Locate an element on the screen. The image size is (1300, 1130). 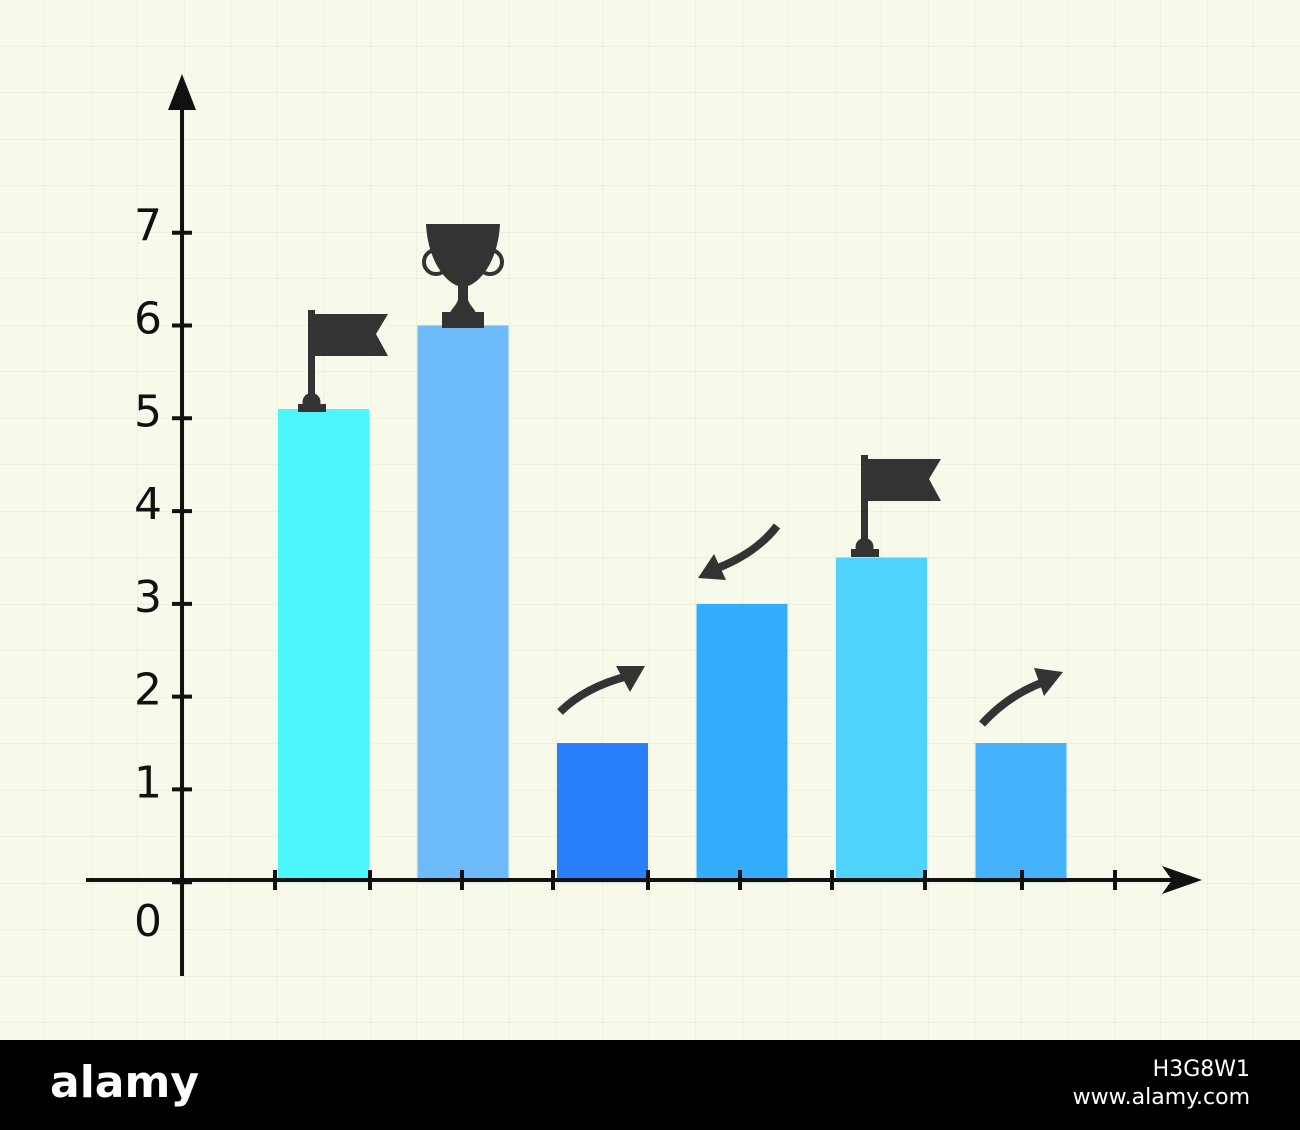
y-tick-label: 3 is located at coordinates (148, 597).